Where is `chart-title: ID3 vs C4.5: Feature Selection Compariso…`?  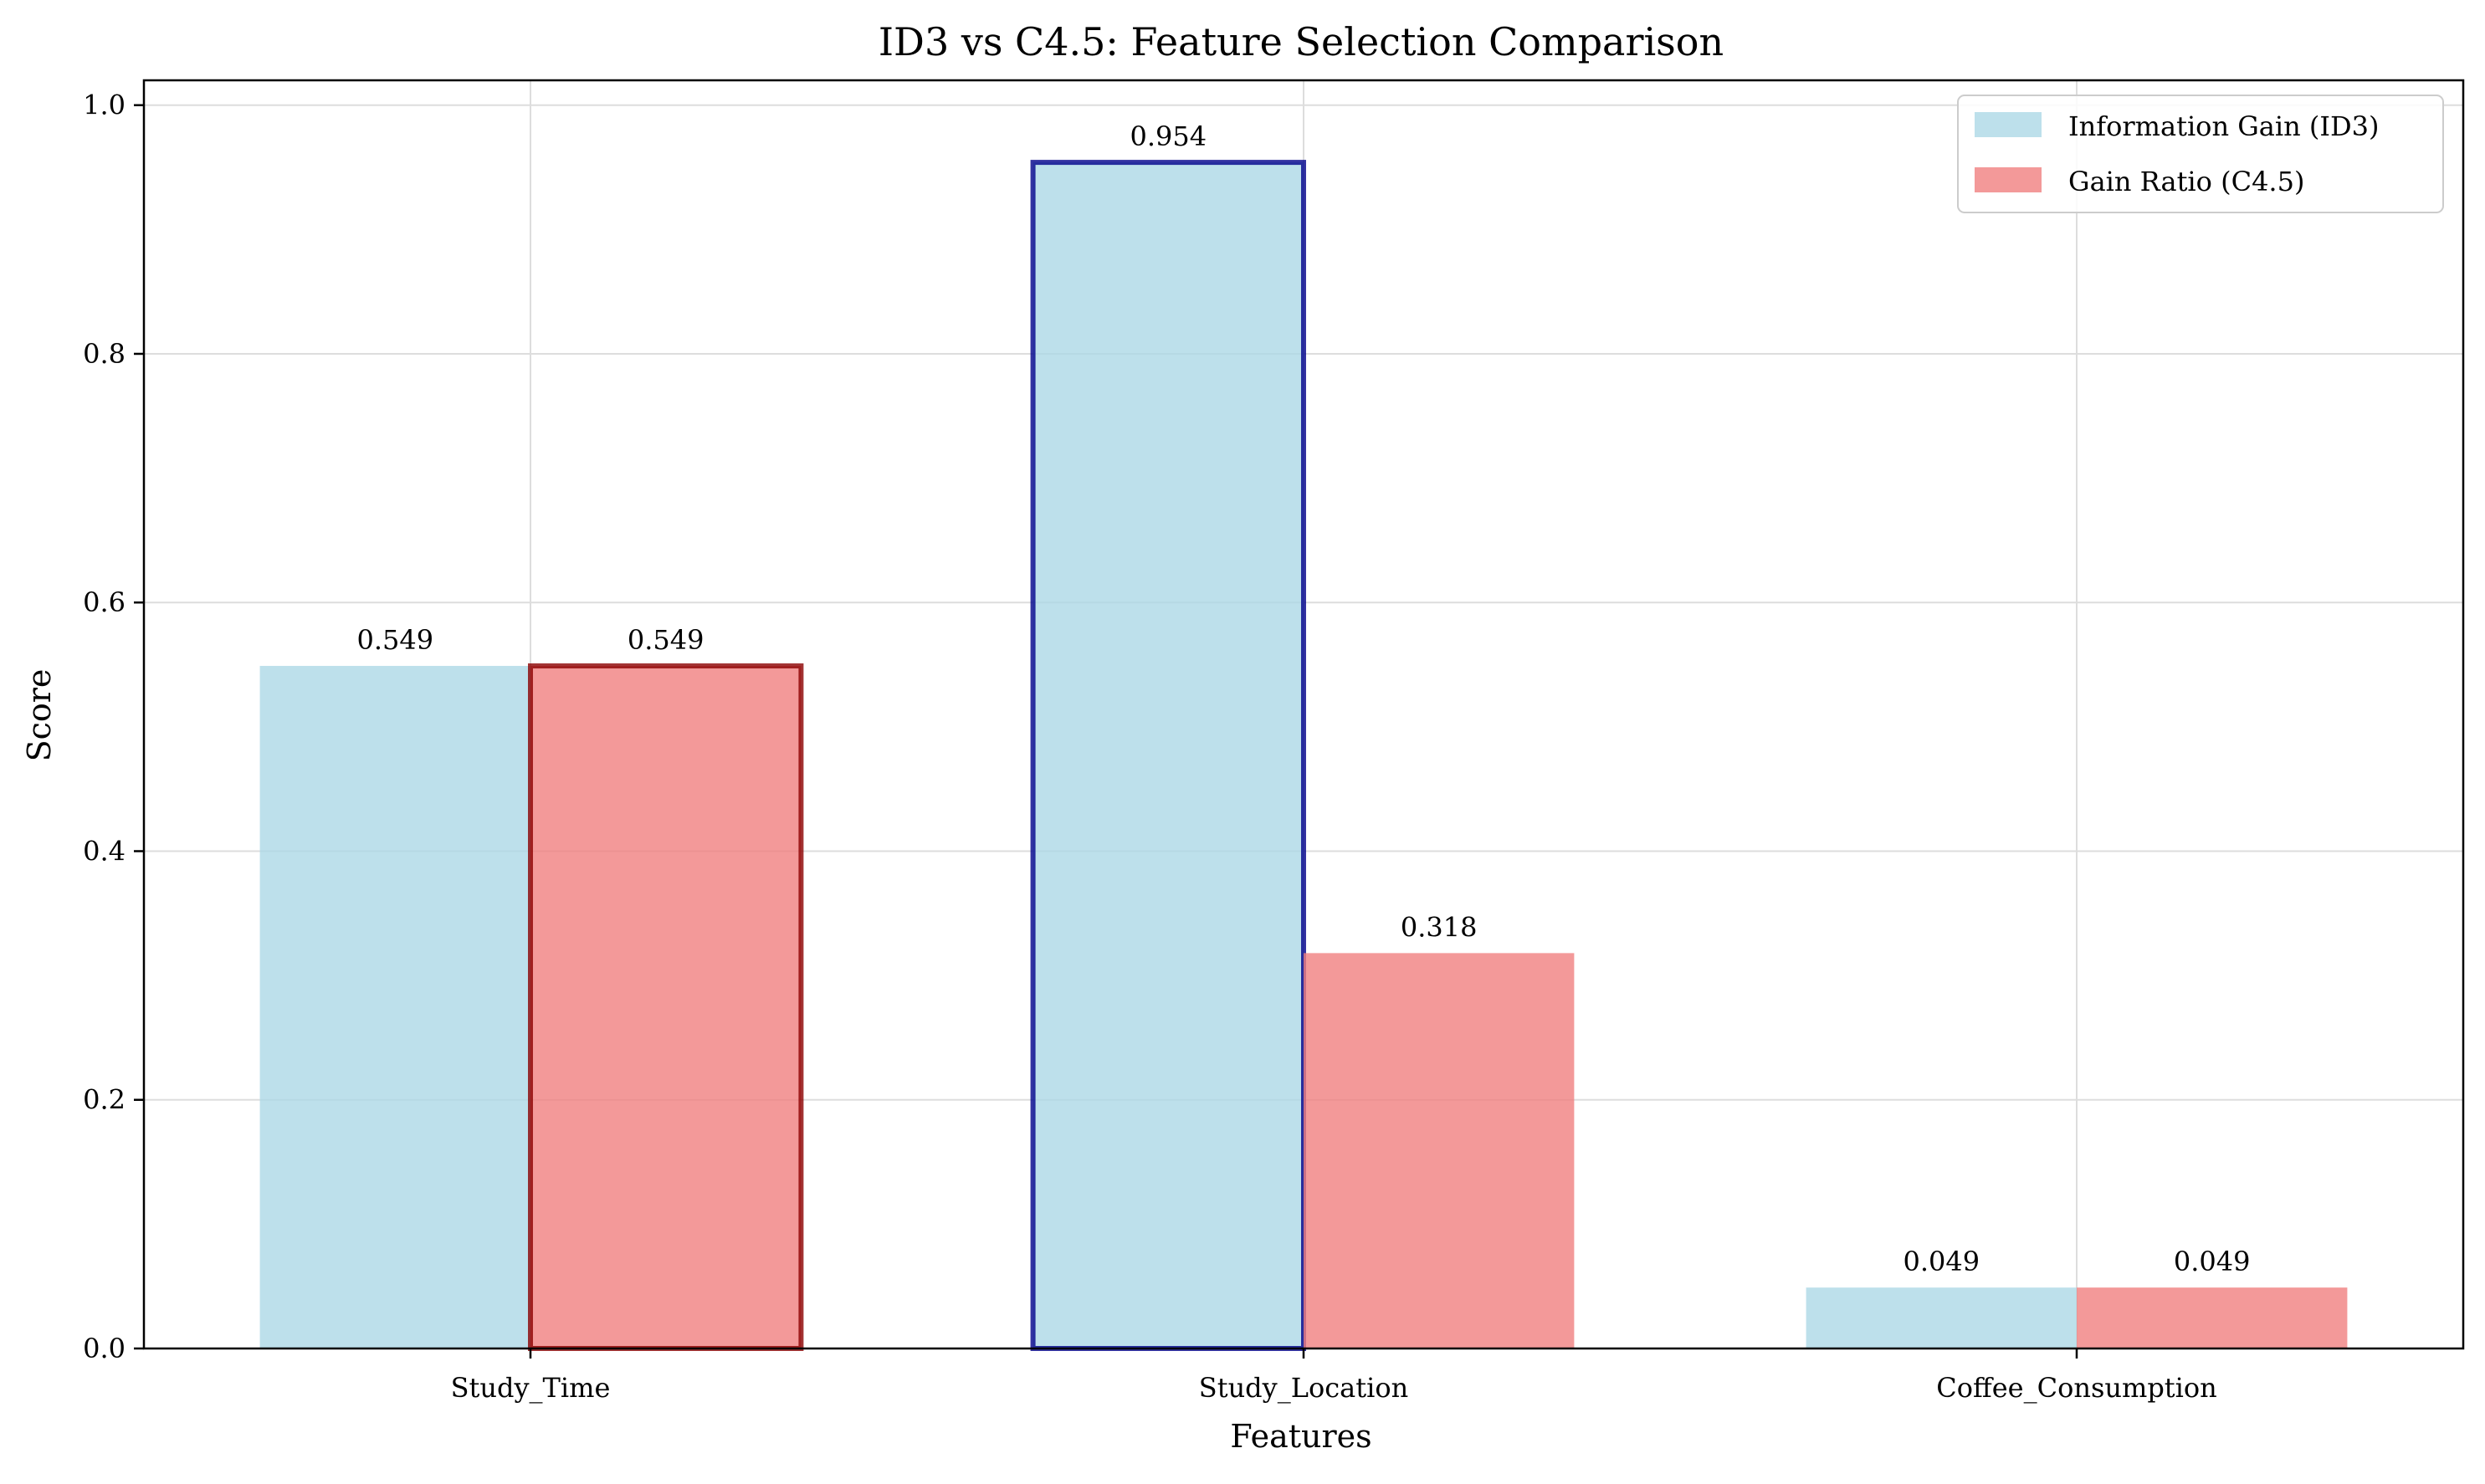 chart-title: ID3 vs C4.5: Feature Selection Compariso… is located at coordinates (1302, 41).